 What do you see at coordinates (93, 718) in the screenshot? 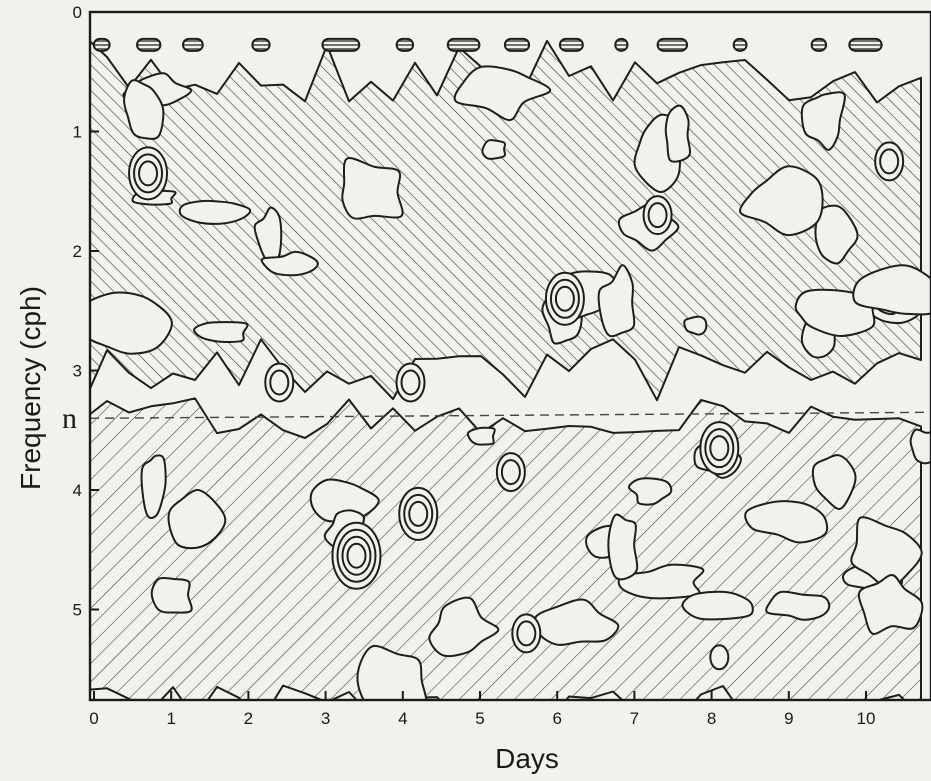
I see `x-tick-label: 0` at bounding box center [93, 718].